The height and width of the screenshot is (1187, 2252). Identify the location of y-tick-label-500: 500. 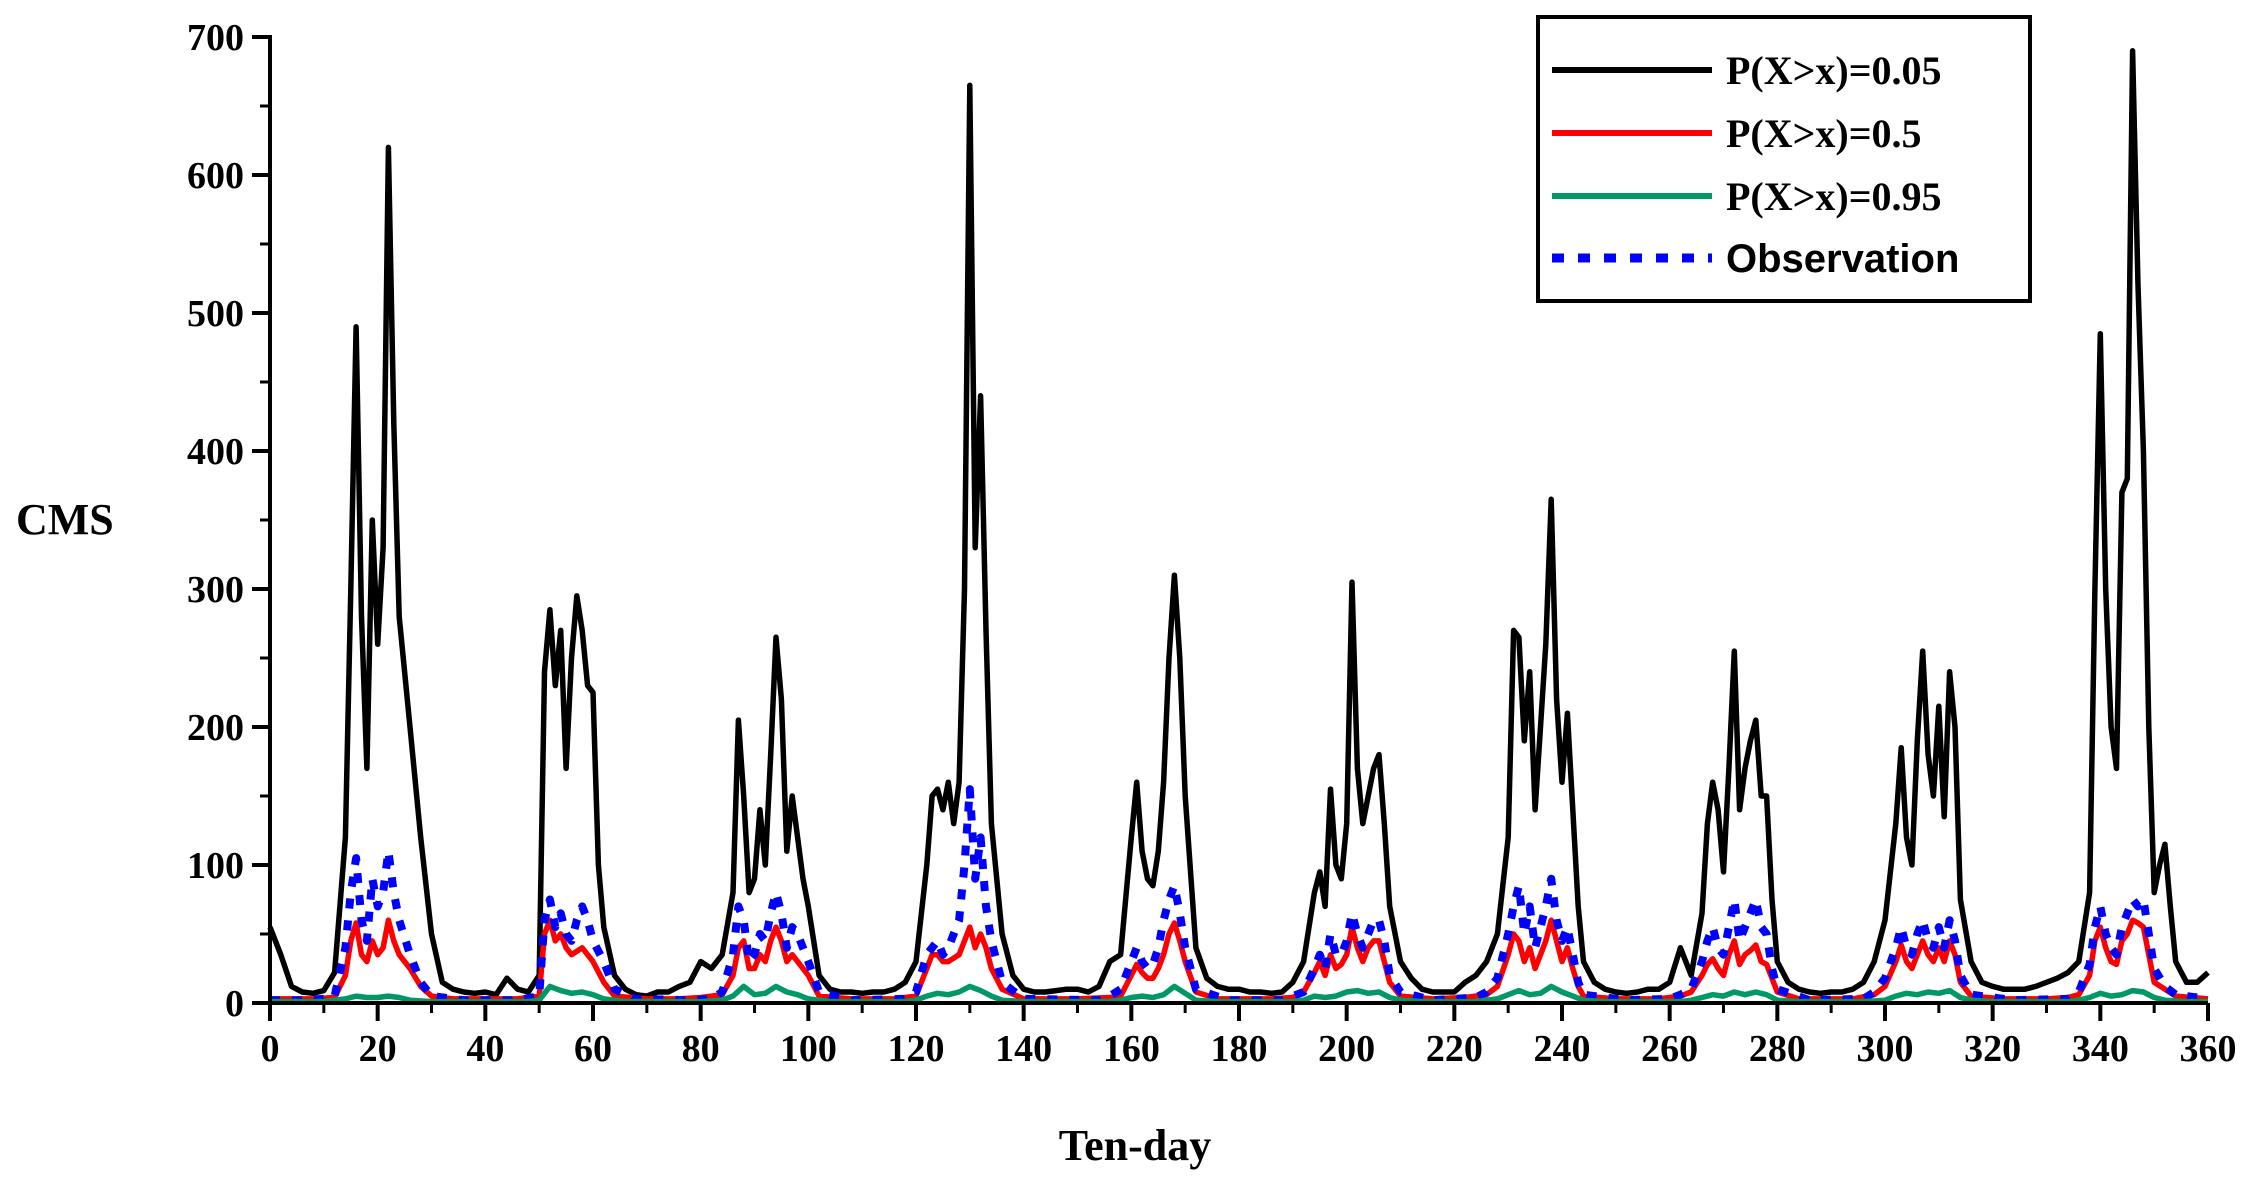
(215, 314).